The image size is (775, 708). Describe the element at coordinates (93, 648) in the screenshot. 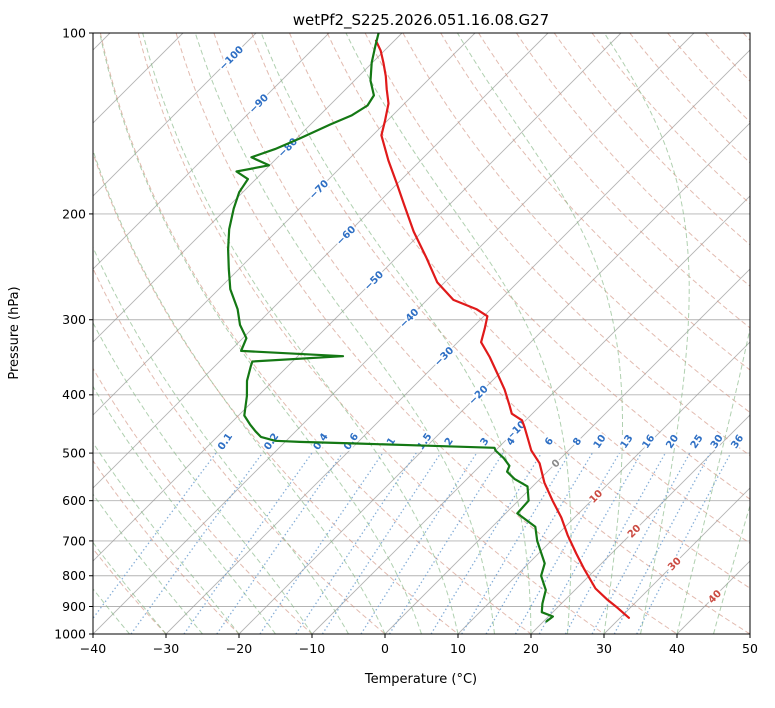

I see `x-tick-label: −40` at that location.